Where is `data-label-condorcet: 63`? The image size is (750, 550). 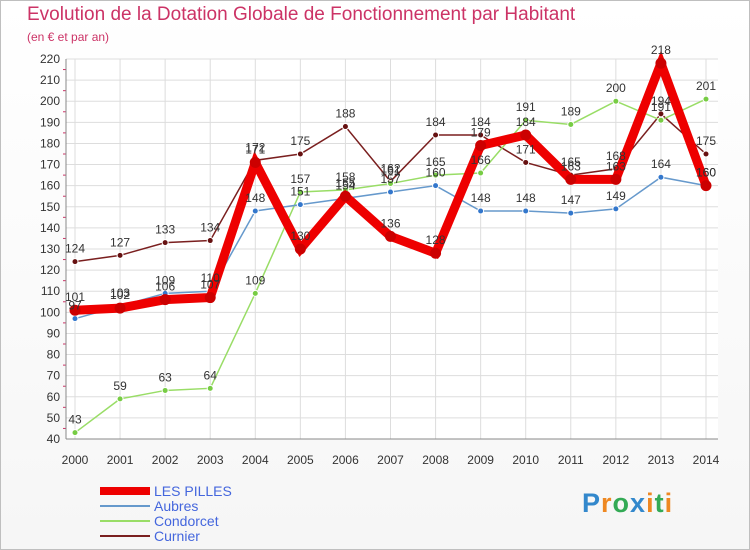 data-label-condorcet: 63 is located at coordinates (165, 377).